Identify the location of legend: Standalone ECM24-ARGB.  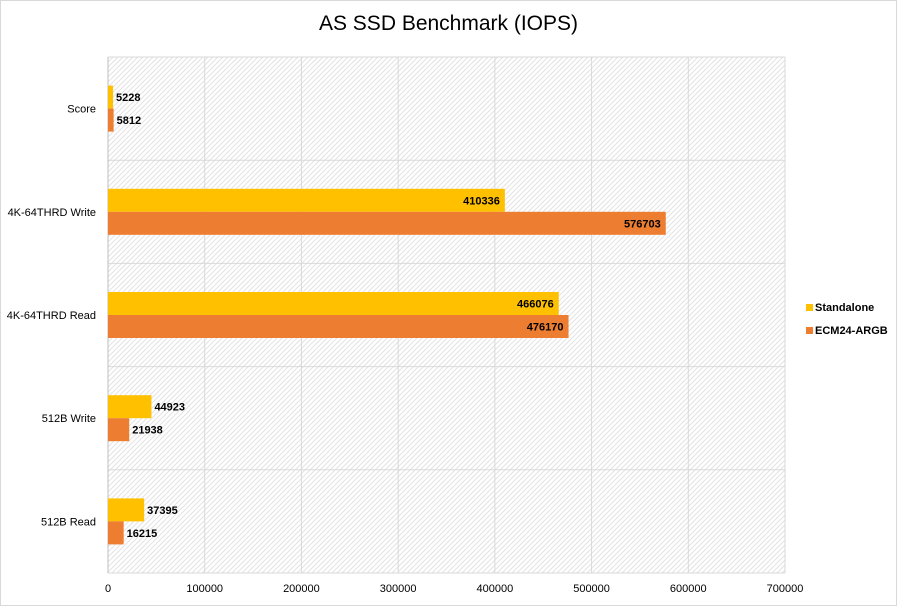
(847, 319).